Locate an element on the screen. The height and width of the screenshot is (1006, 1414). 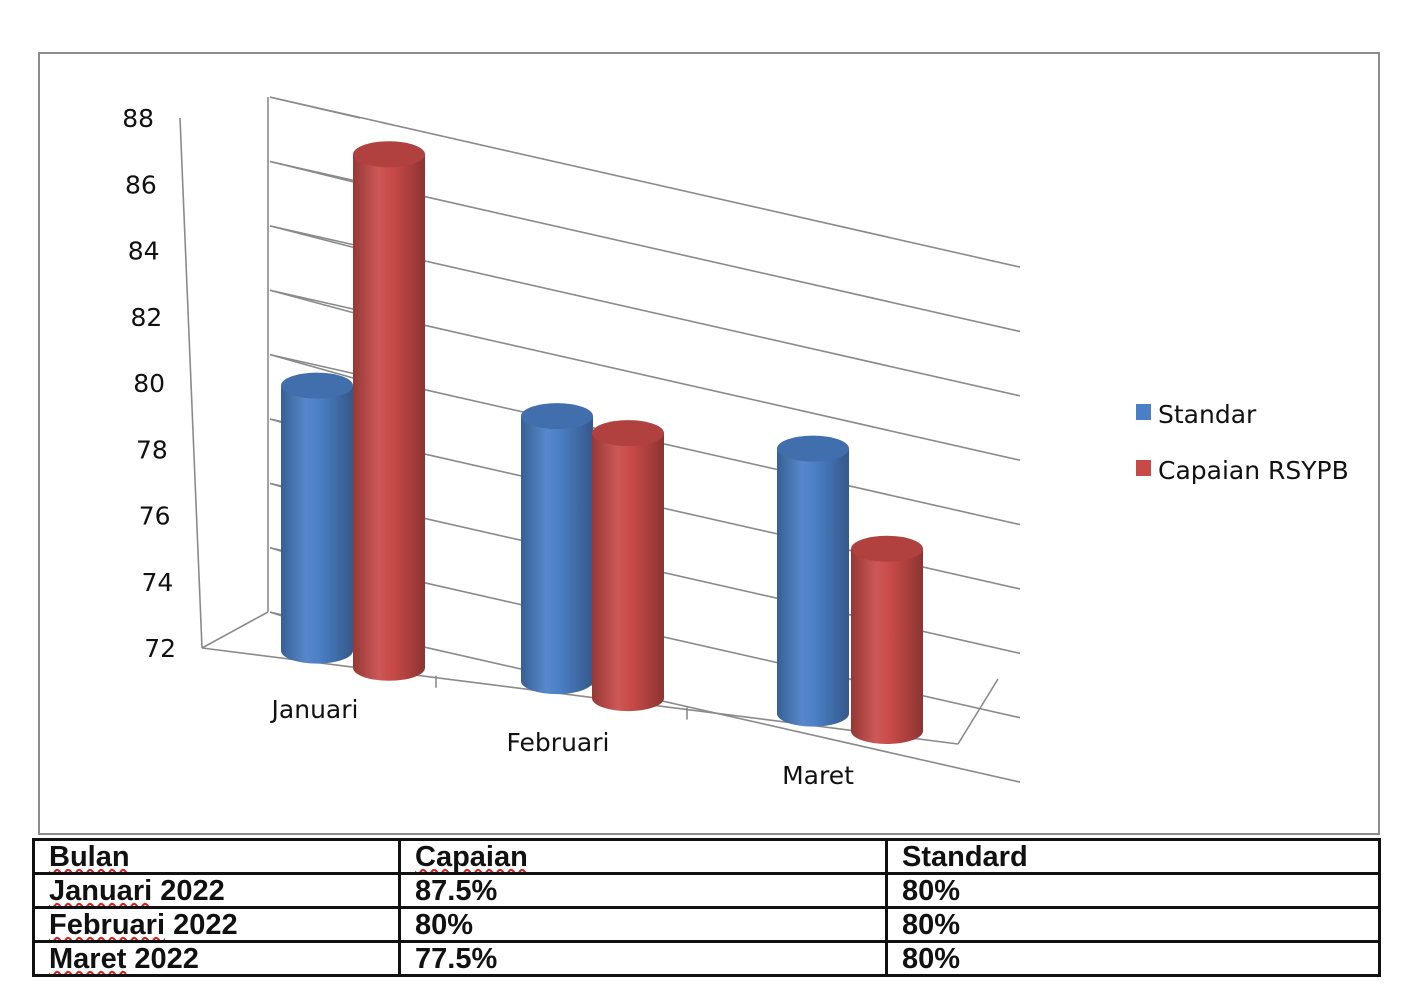
x-tick-label: Februari is located at coordinates (558, 742).